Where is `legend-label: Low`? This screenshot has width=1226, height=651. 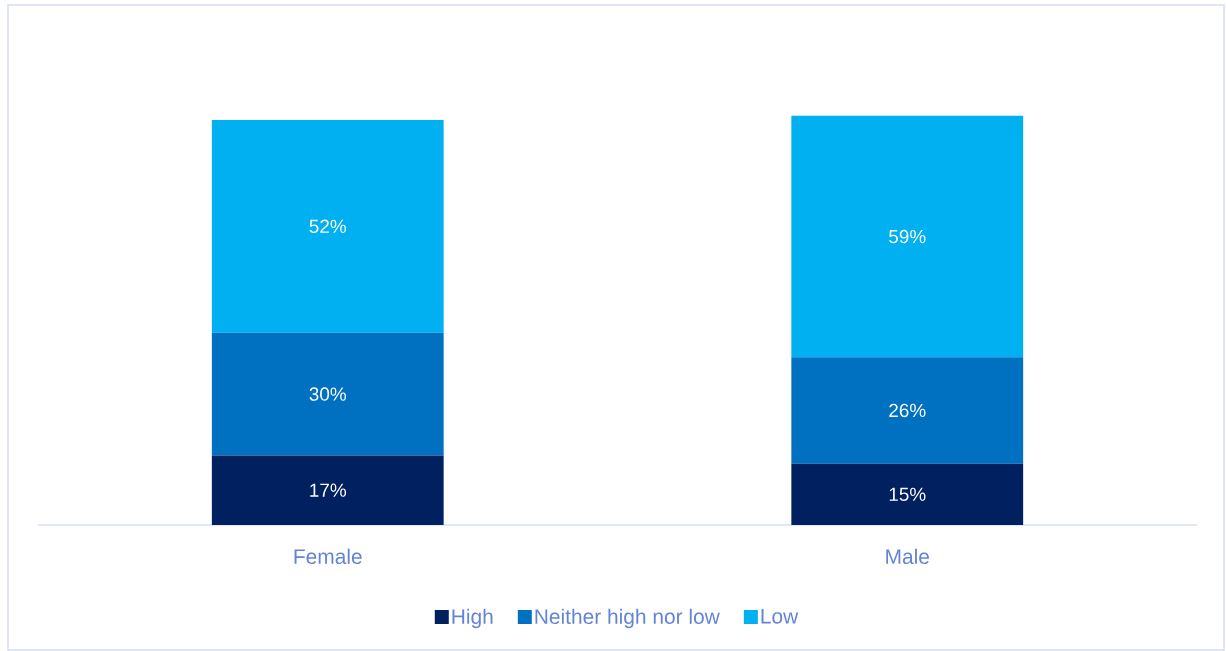
legend-label: Low is located at coordinates (780, 616).